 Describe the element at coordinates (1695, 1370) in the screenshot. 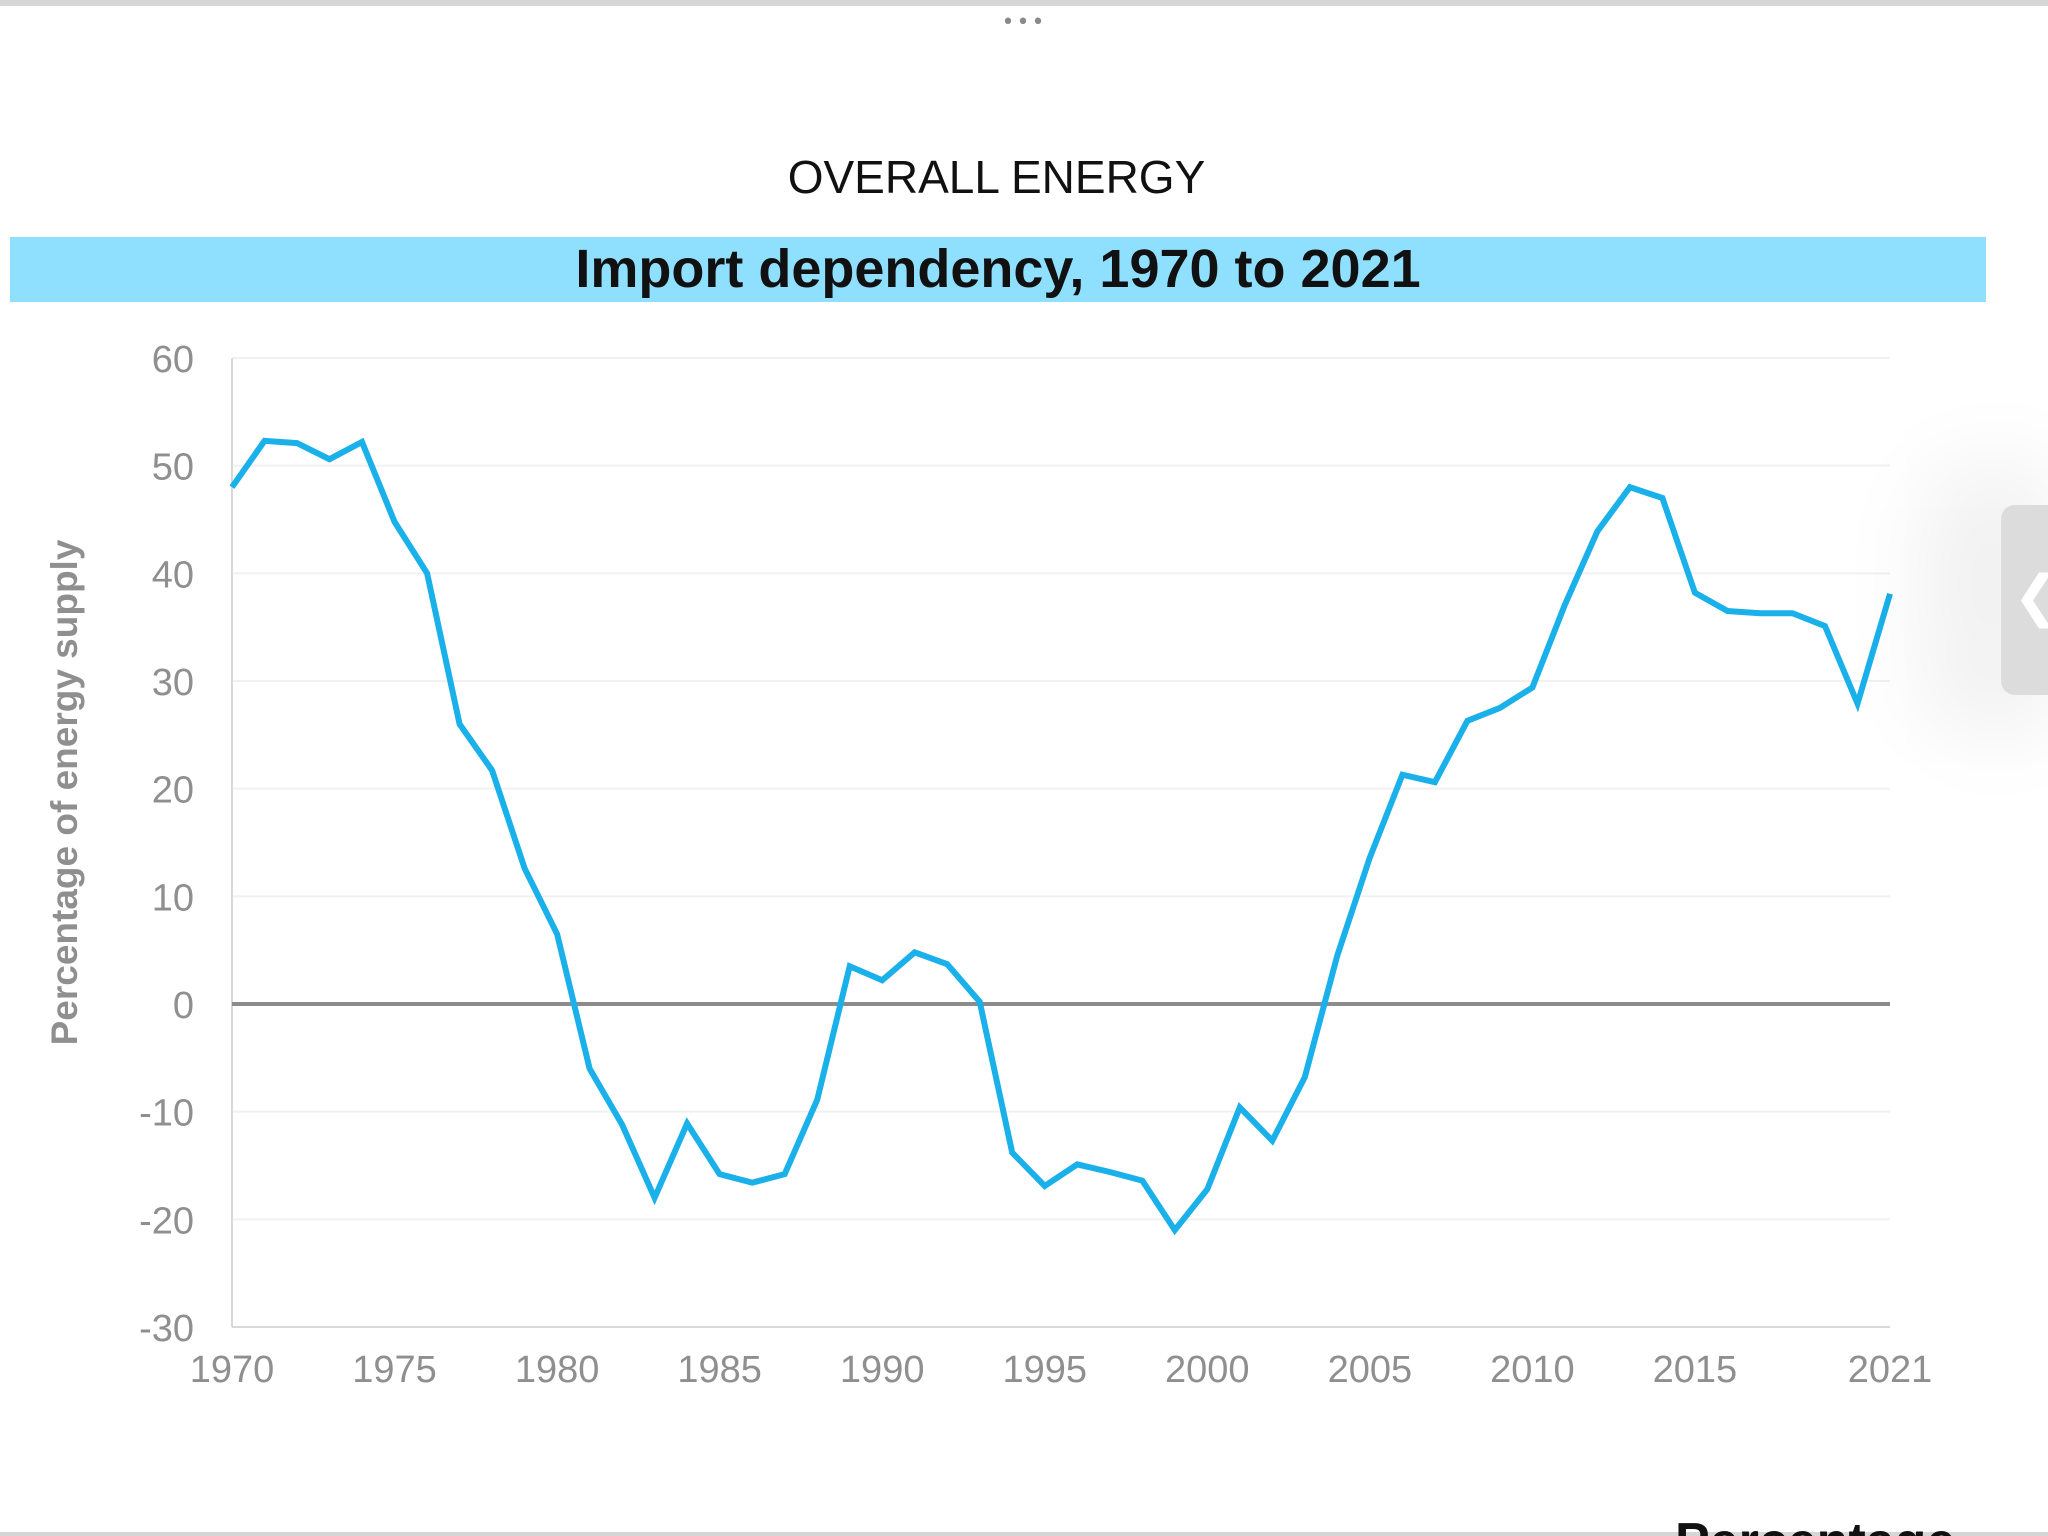

I see `x-tick-label: 2015` at that location.